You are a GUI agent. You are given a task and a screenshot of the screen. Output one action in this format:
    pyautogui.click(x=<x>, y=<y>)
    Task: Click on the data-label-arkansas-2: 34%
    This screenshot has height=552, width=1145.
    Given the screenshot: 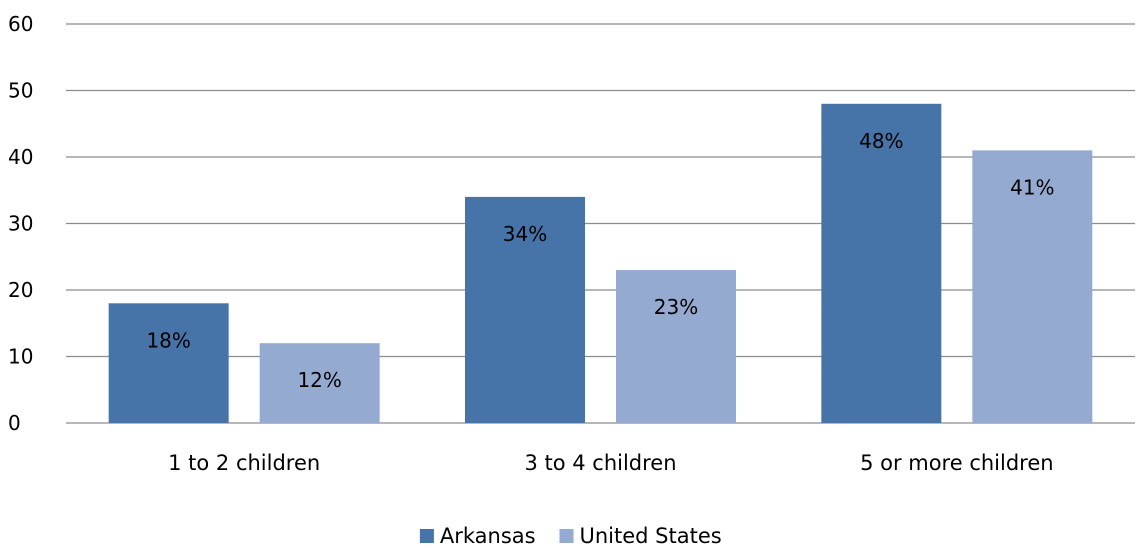 What is the action you would take?
    pyautogui.click(x=525, y=234)
    